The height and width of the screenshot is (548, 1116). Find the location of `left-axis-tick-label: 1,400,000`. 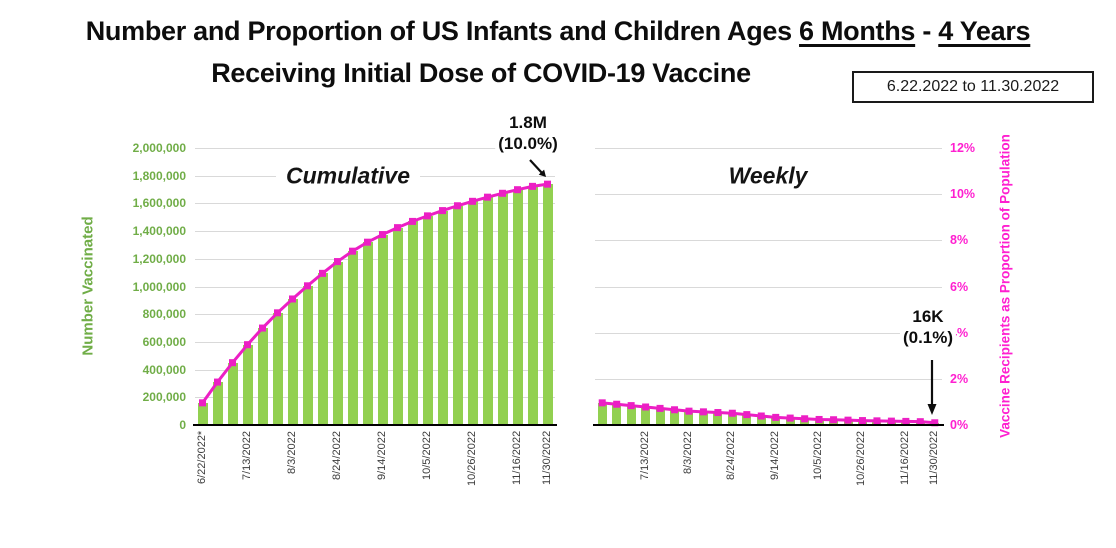

left-axis-tick-label: 1,400,000 is located at coordinates (159, 231).